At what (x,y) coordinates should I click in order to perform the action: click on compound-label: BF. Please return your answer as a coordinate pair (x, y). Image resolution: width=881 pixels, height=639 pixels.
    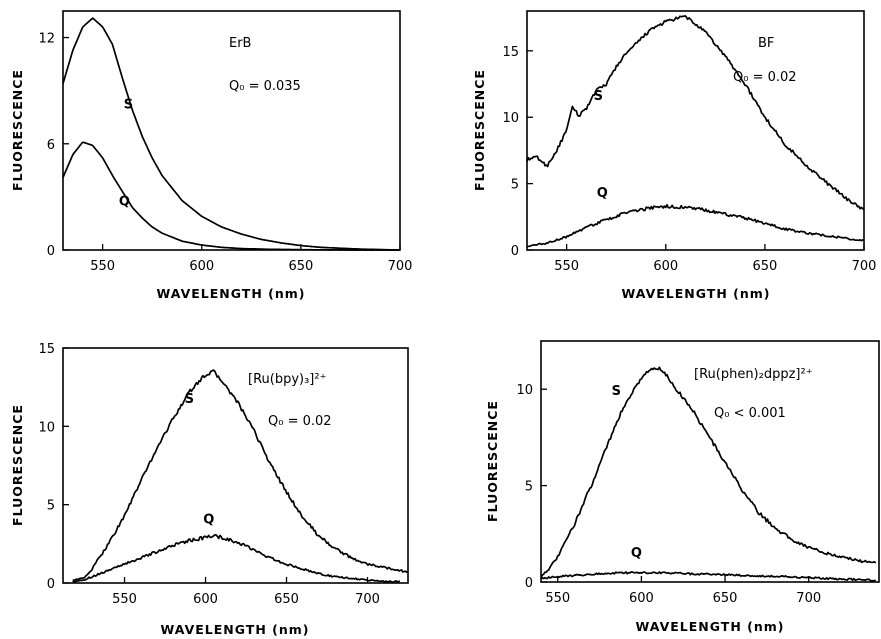
    Looking at the image, I should click on (766, 43).